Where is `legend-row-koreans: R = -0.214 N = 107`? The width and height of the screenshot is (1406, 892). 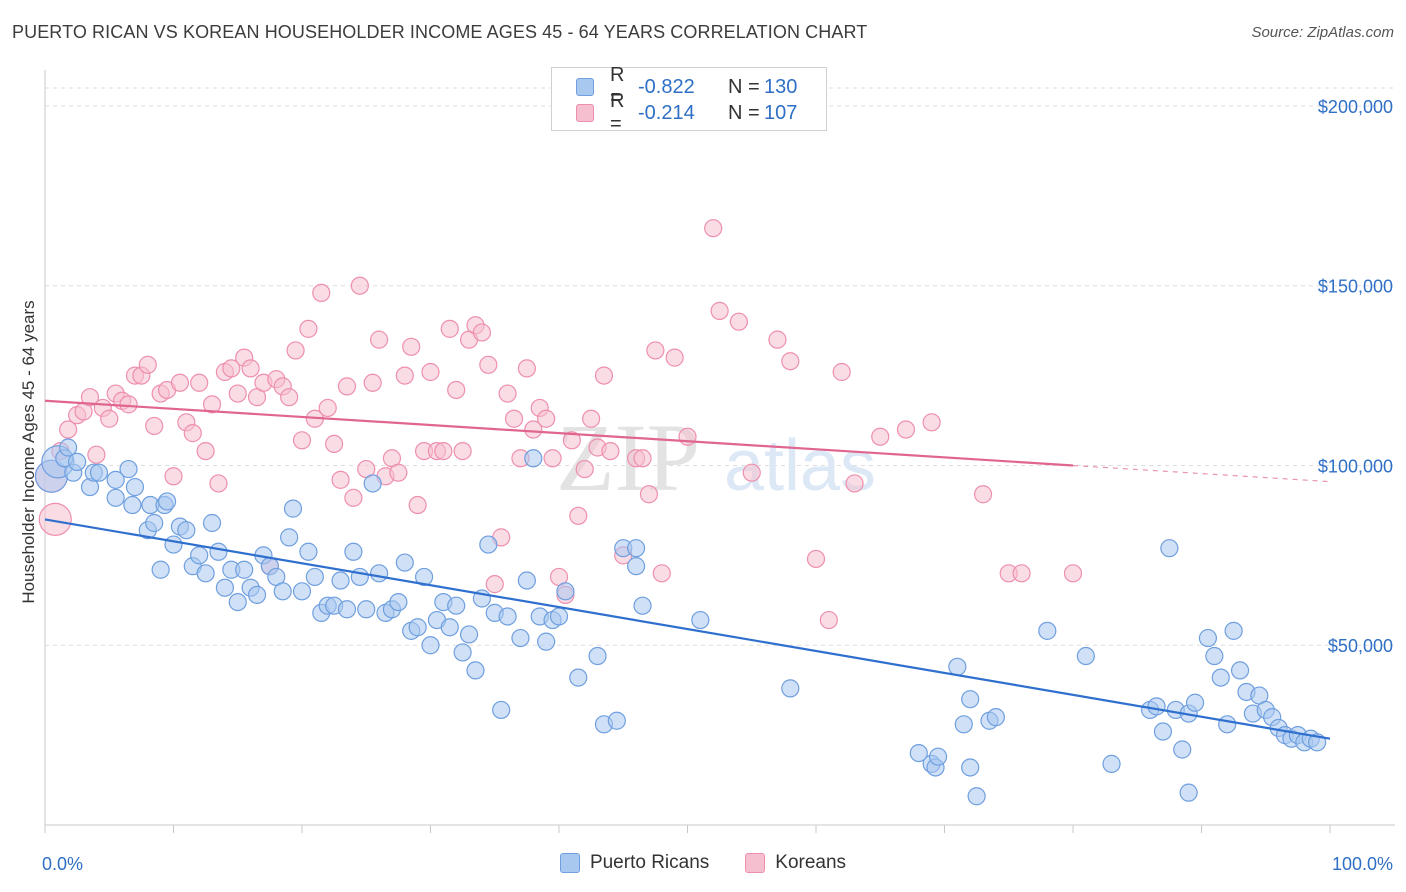 legend-row-koreans: R = -0.214 N = 107 is located at coordinates (687, 112).